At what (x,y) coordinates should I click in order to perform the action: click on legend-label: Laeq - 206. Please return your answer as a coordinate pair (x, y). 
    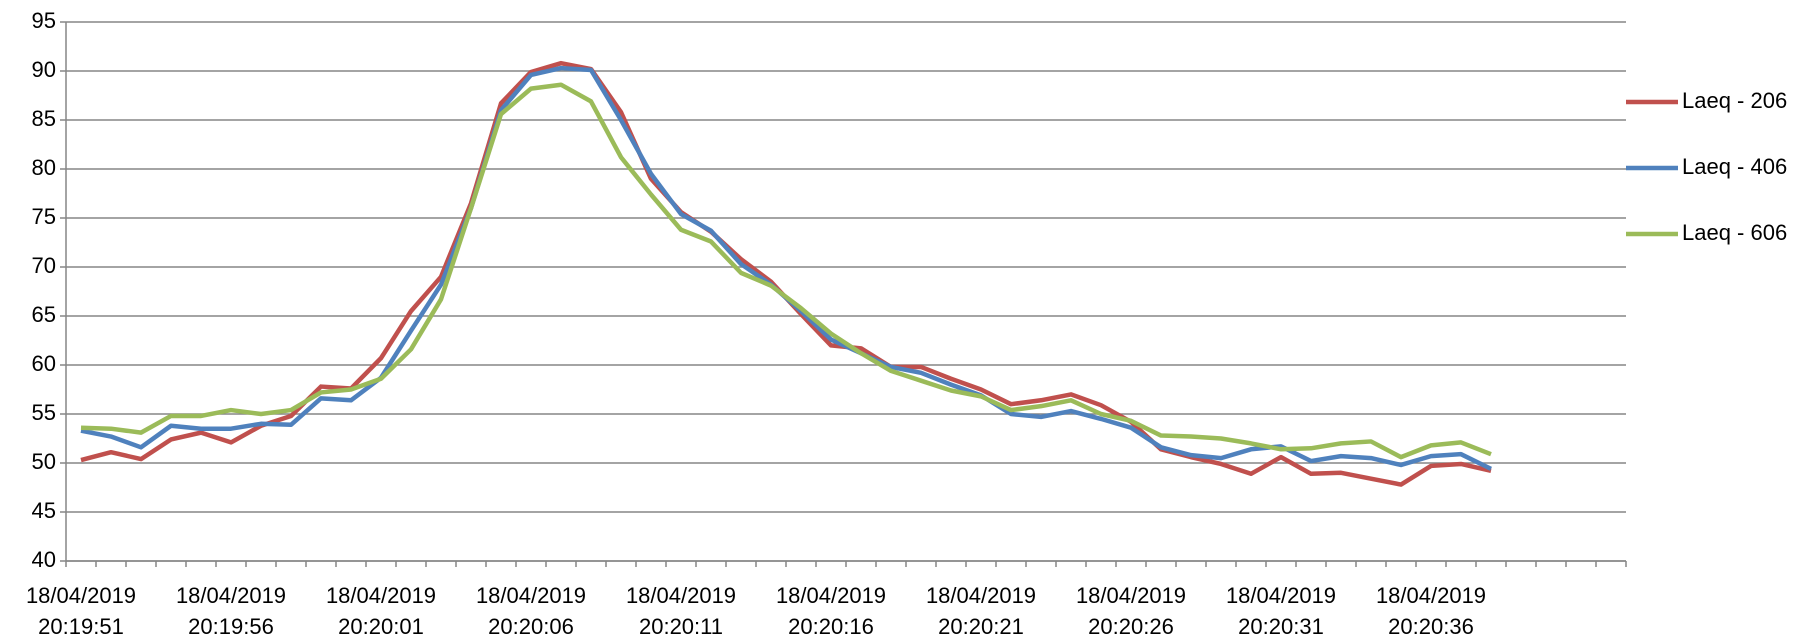
    Looking at the image, I should click on (1734, 100).